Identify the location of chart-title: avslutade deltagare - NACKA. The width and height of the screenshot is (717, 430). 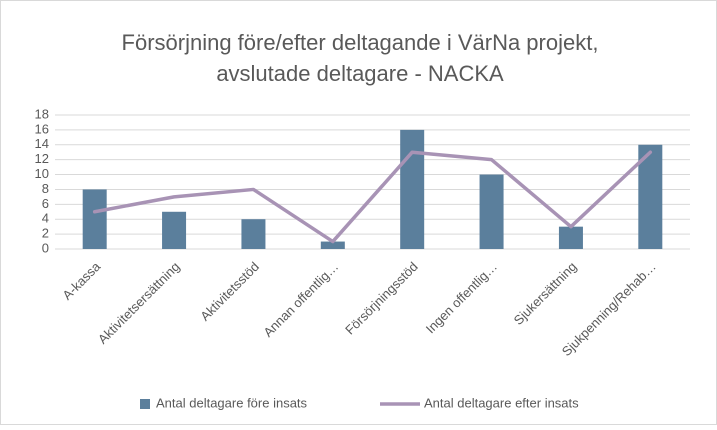
(360, 73).